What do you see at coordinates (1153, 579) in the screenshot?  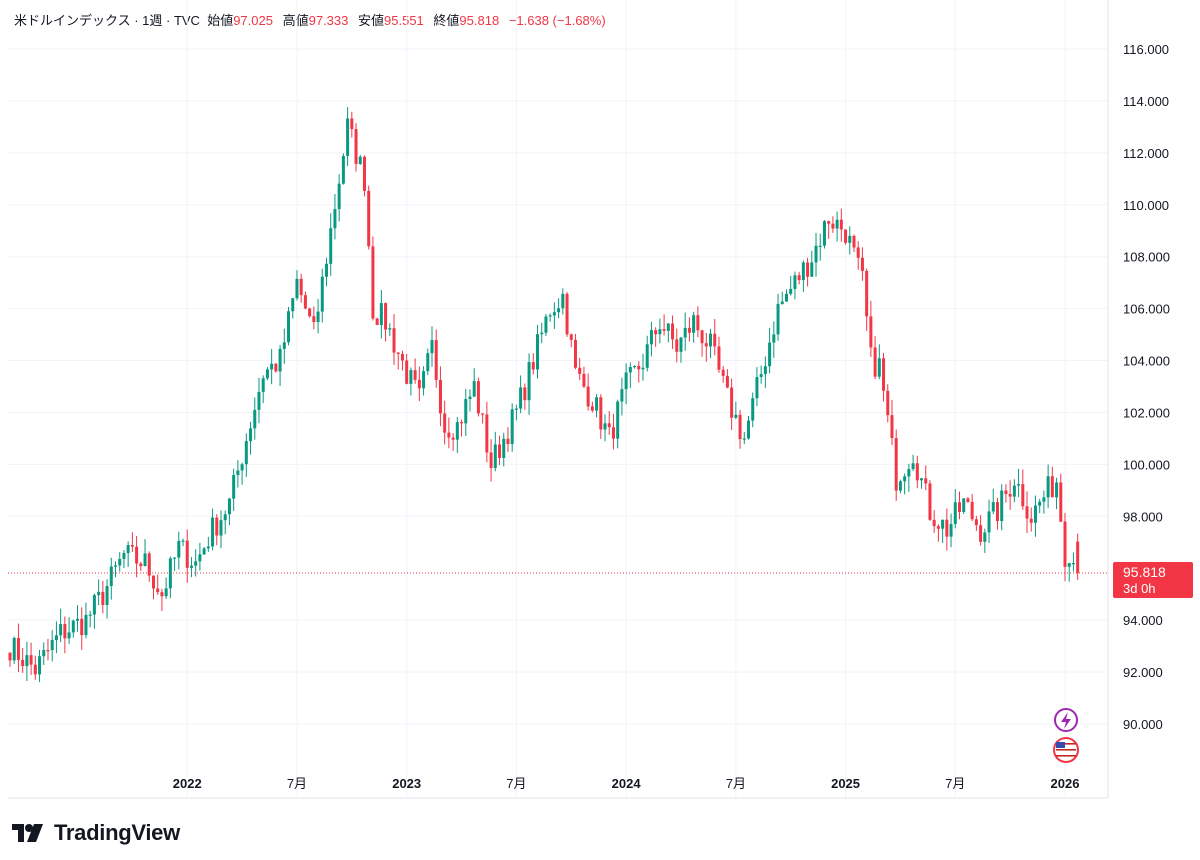 I see `last-price-badge` at bounding box center [1153, 579].